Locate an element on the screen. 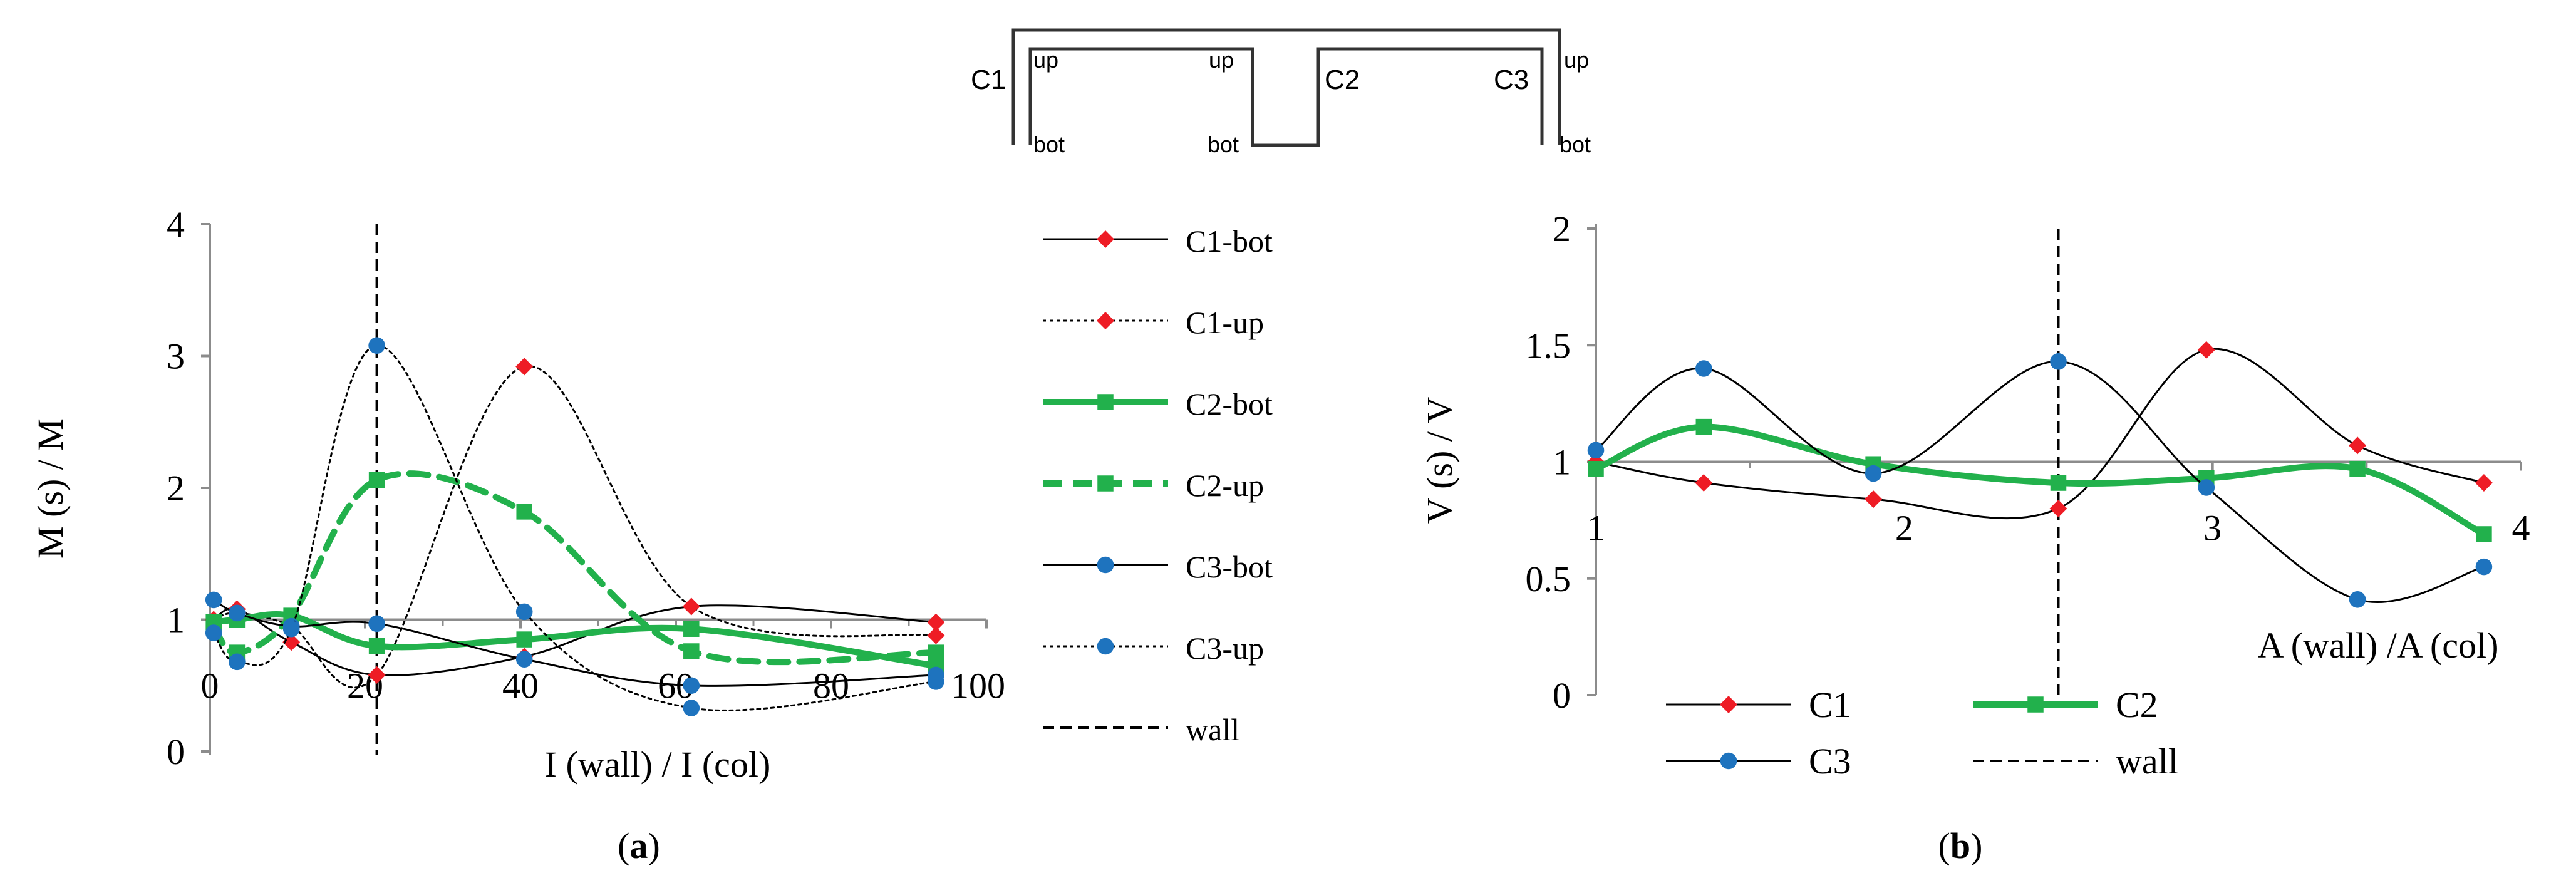 The image size is (2576, 878). chart-a-y-label: M (s) / M is located at coordinates (50, 489).